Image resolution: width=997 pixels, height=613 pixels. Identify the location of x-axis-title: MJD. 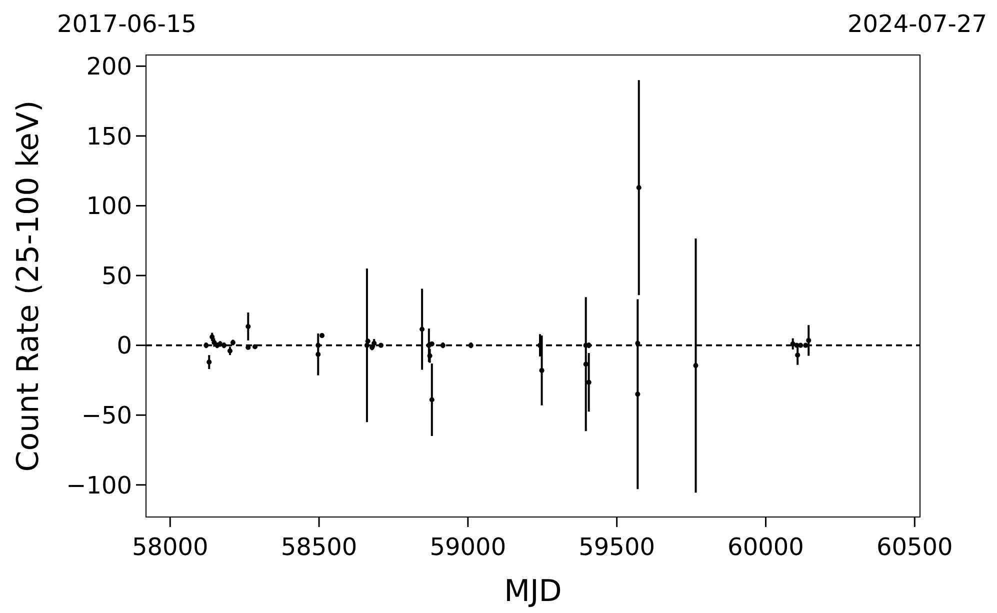
(533, 591).